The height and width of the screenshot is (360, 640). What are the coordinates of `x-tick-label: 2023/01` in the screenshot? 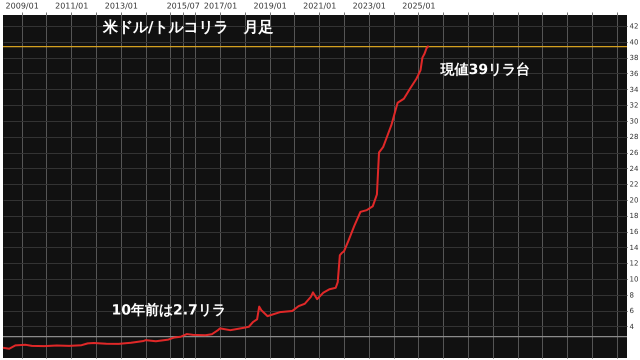 It's located at (369, 6).